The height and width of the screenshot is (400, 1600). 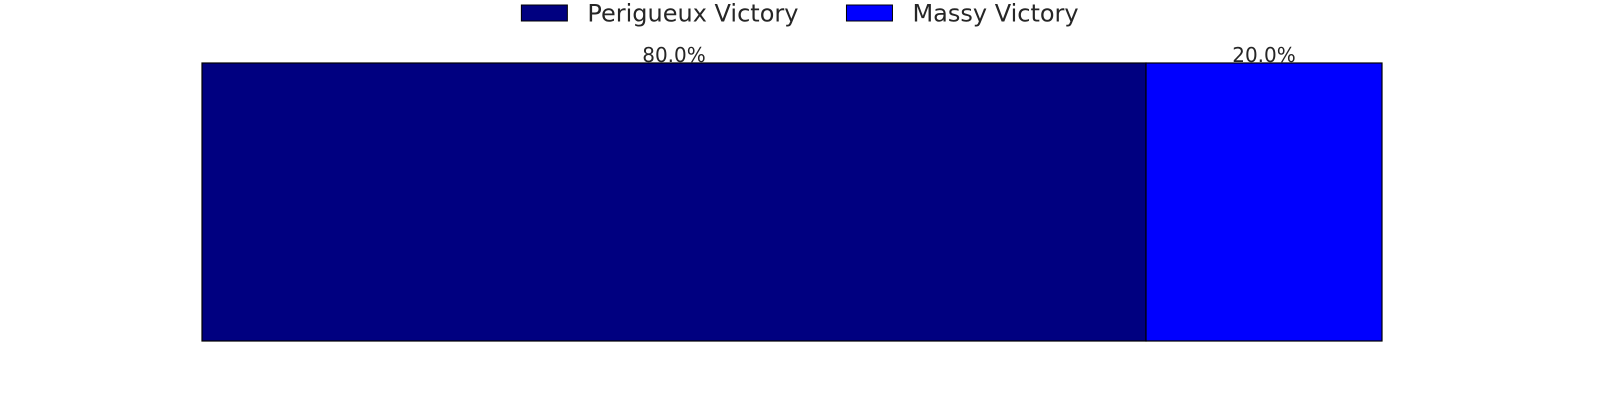 What do you see at coordinates (969, 55) in the screenshot?
I see `value-labels: 80.0% 20.0%` at bounding box center [969, 55].